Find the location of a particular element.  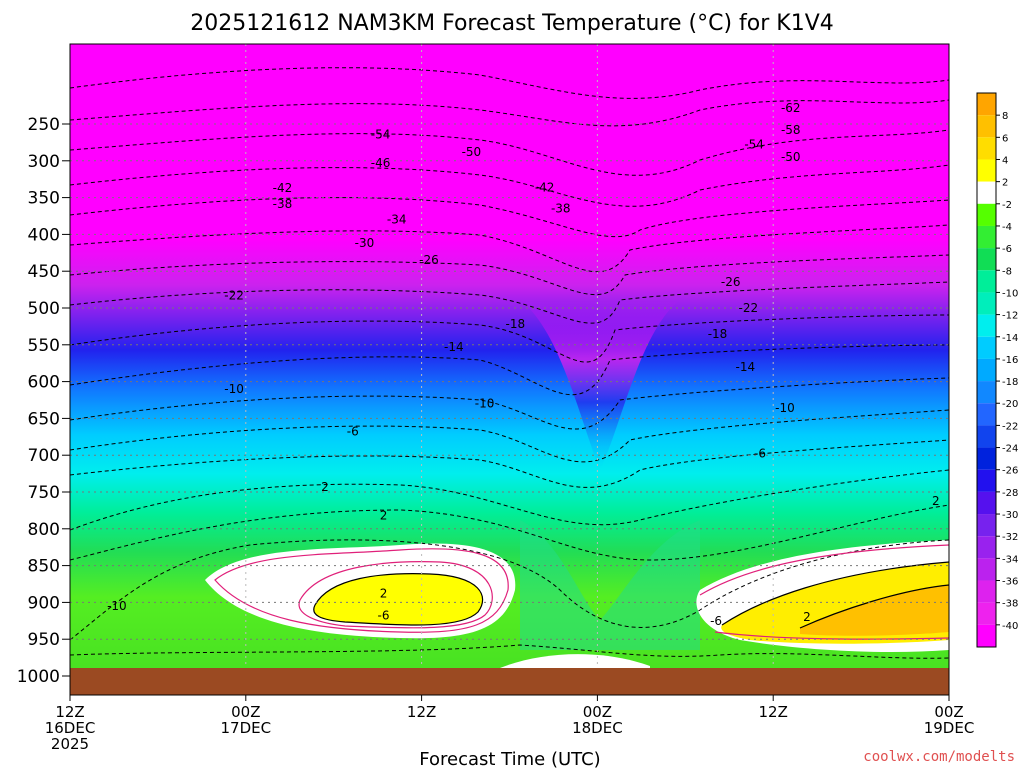

y-tick-label: 950 is located at coordinates (44, 640).